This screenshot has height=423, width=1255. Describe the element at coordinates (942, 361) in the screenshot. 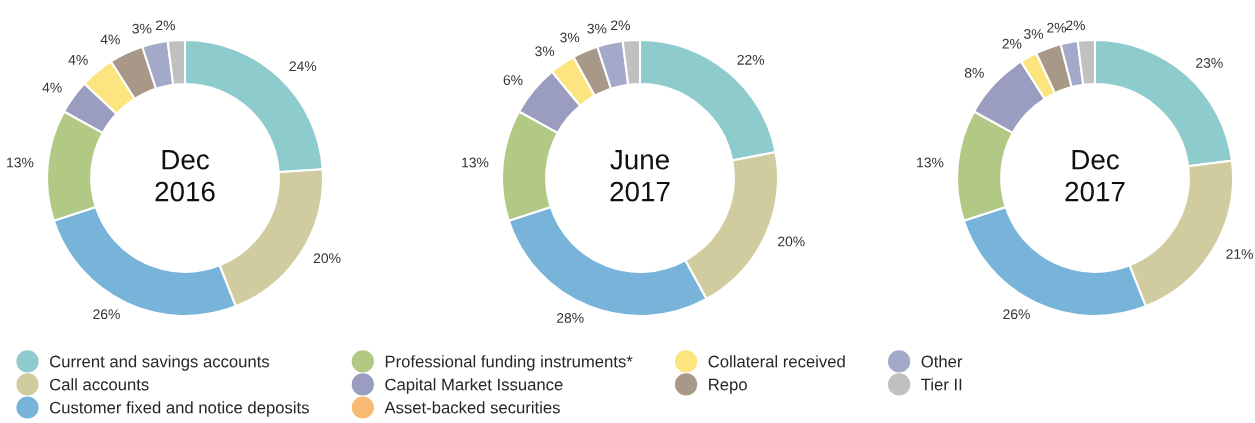

I see `legend-label: Other` at that location.